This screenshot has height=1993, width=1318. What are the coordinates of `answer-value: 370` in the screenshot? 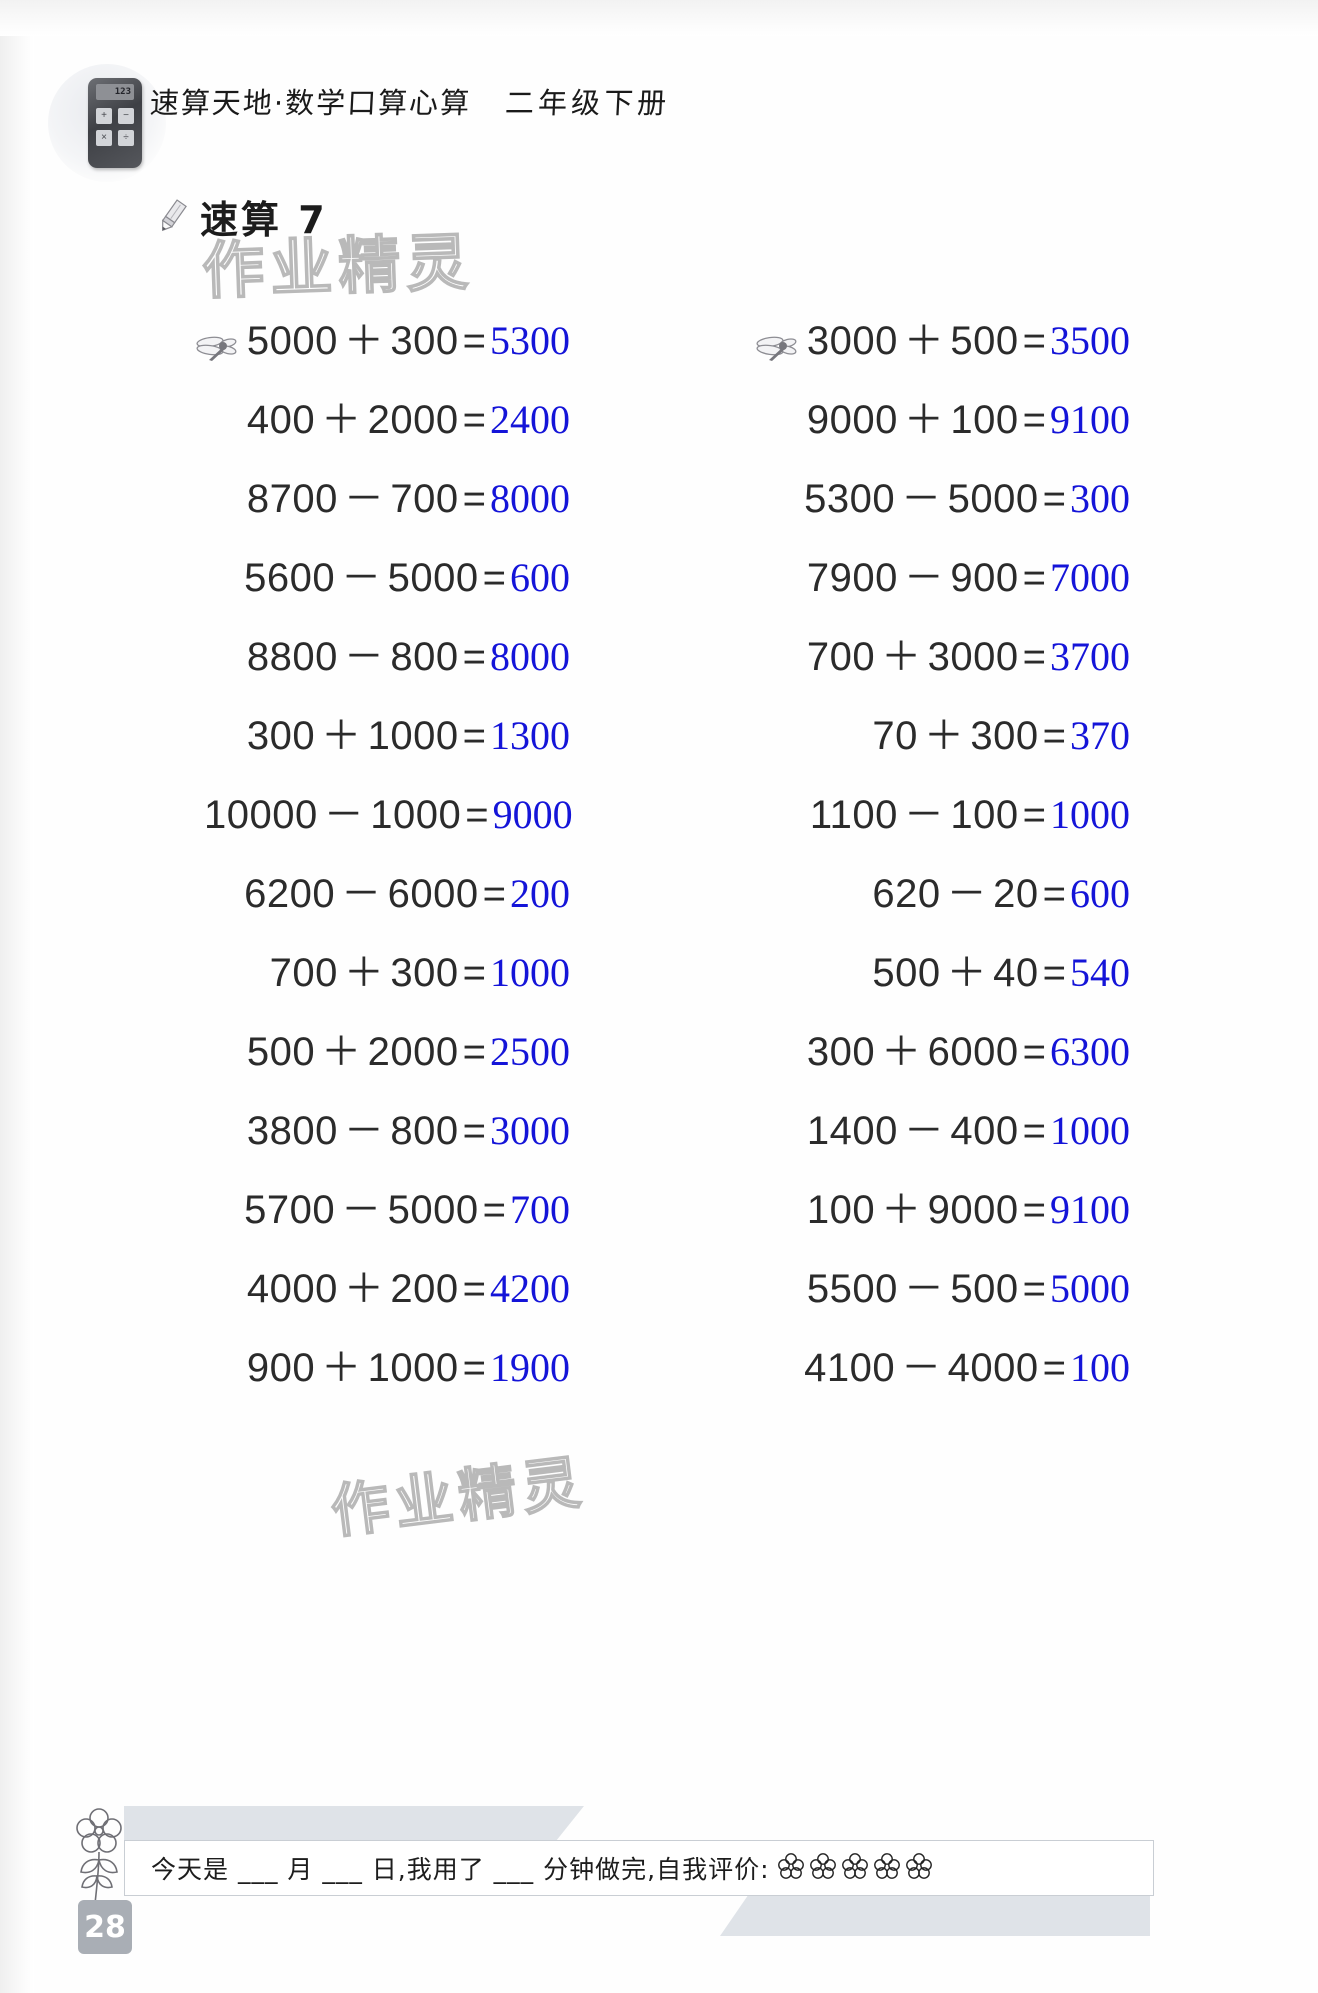 It's located at (1100, 735).